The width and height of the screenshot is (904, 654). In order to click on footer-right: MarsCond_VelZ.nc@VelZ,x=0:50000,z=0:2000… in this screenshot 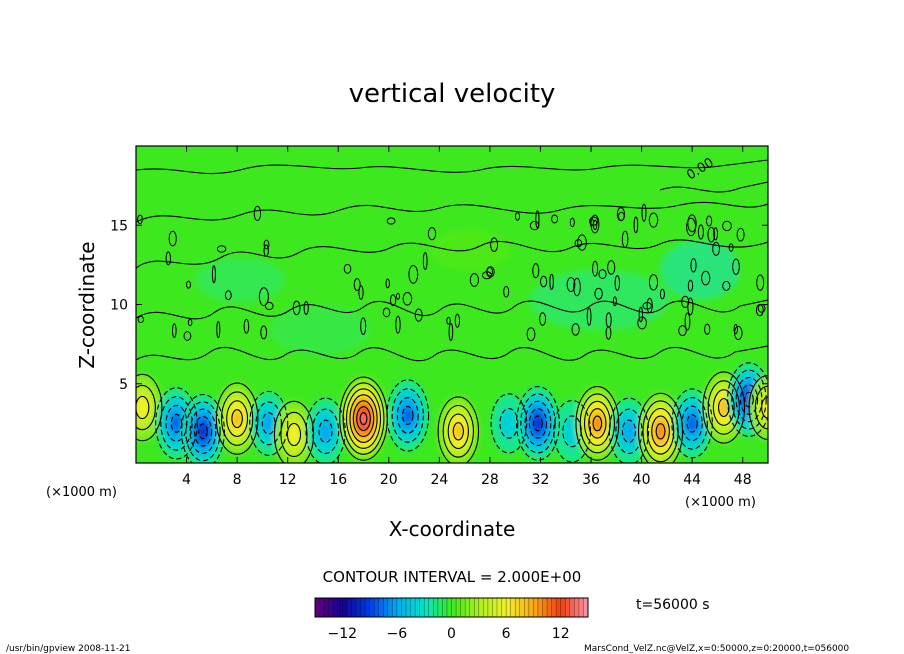, I will do `click(716, 649)`.